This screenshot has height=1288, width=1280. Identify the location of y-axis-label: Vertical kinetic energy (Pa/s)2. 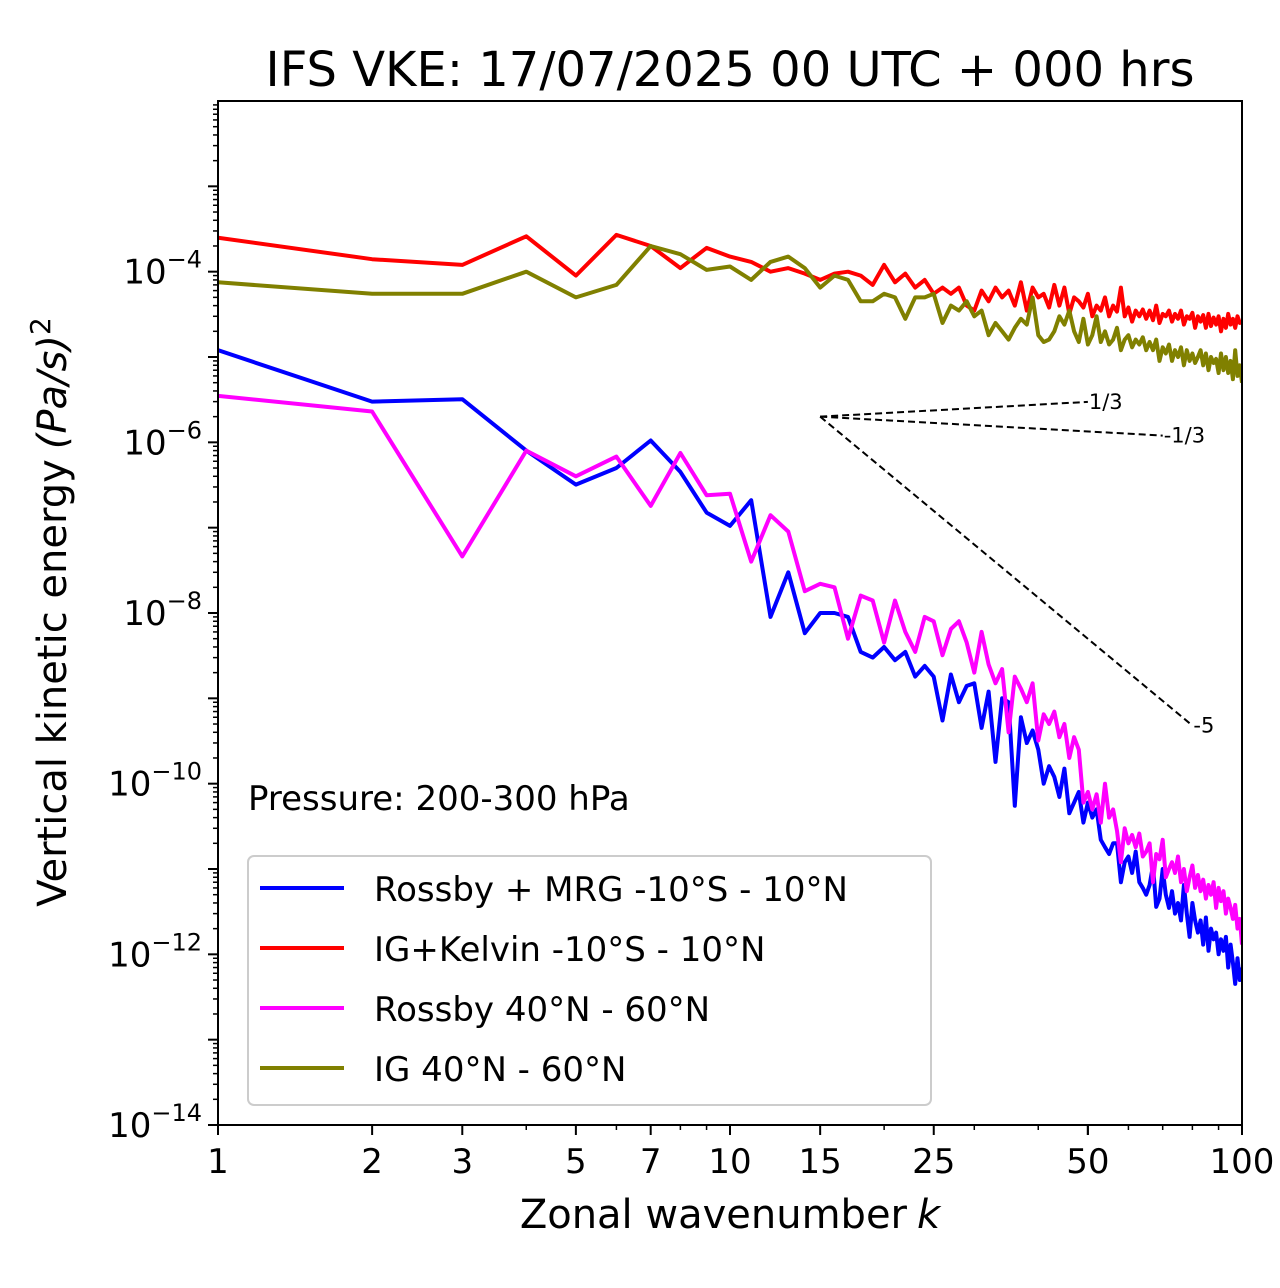
(50, 612).